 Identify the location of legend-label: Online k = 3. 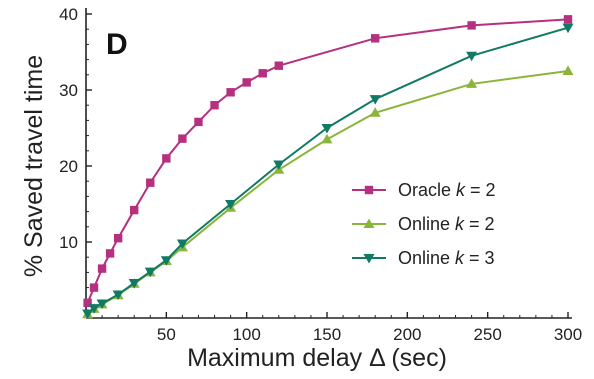
(446, 258).